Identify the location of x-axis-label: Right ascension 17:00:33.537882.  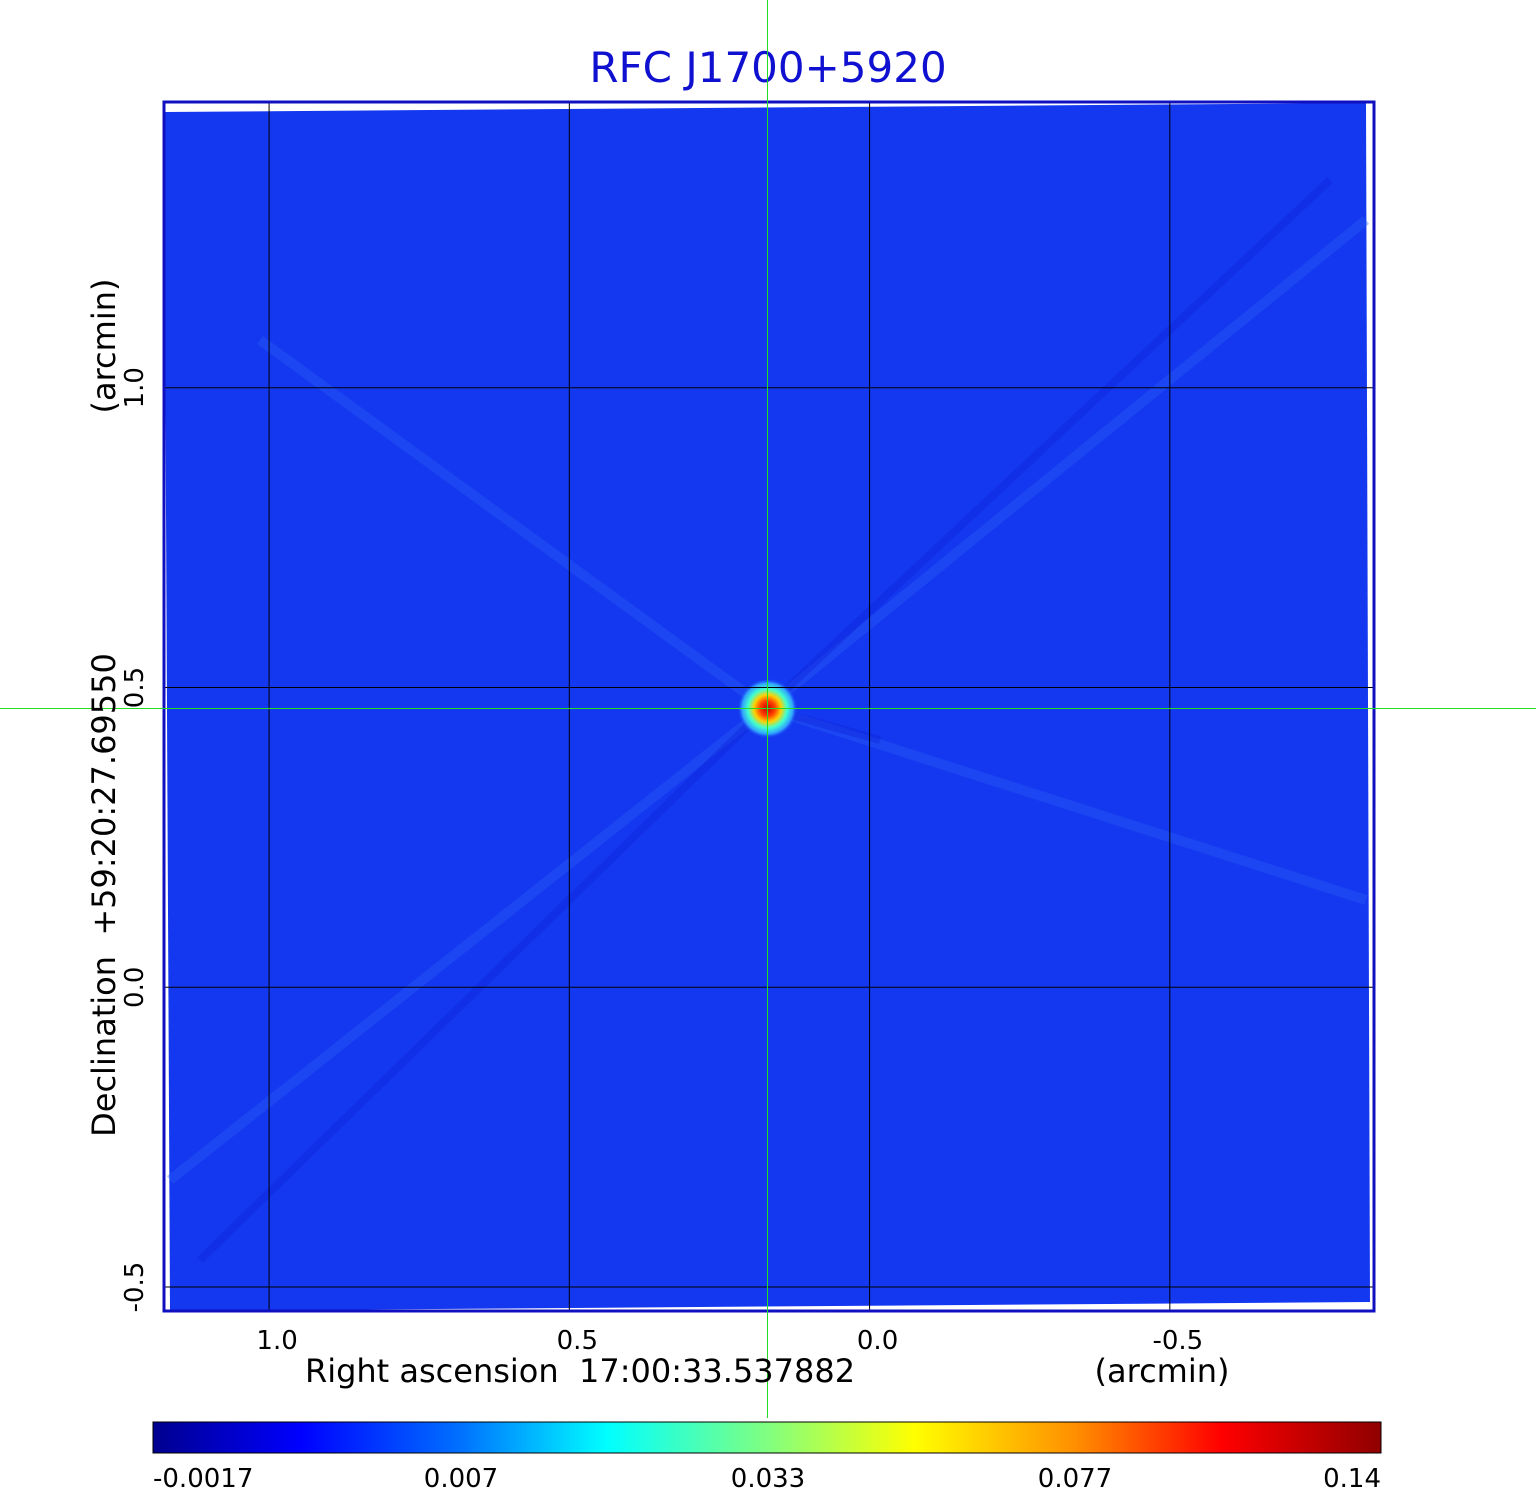
(580, 1371).